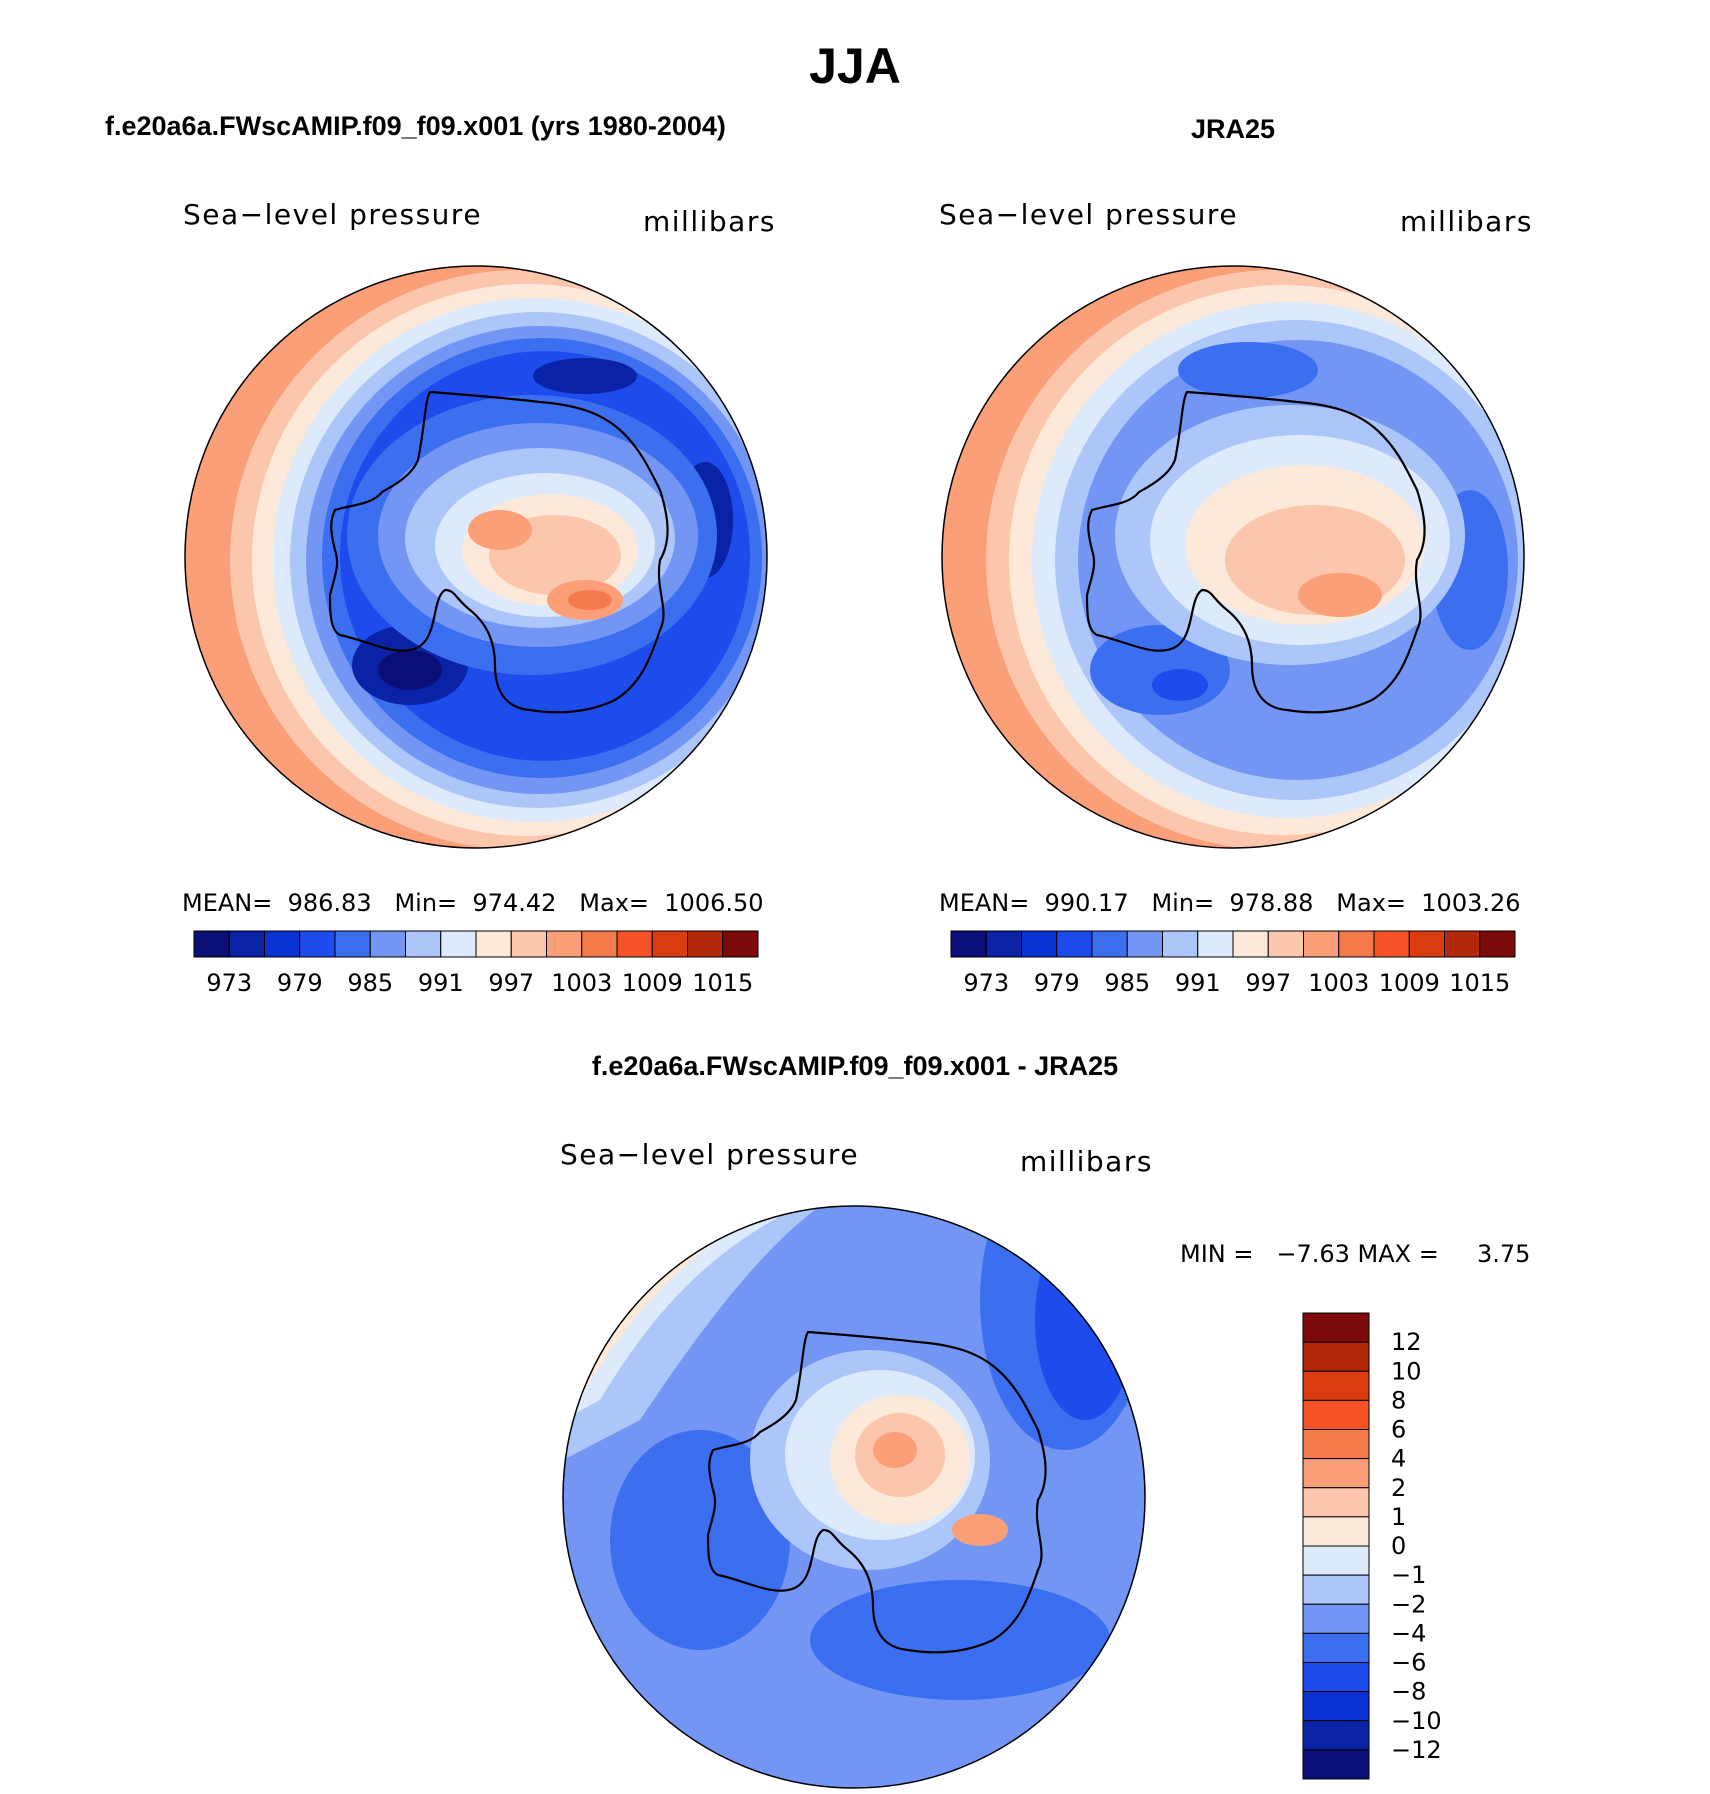 Image resolution: width=1710 pixels, height=1794 pixels. Describe the element at coordinates (722, 983) in the screenshot. I see `colorbar-tick-label: 1015` at that location.